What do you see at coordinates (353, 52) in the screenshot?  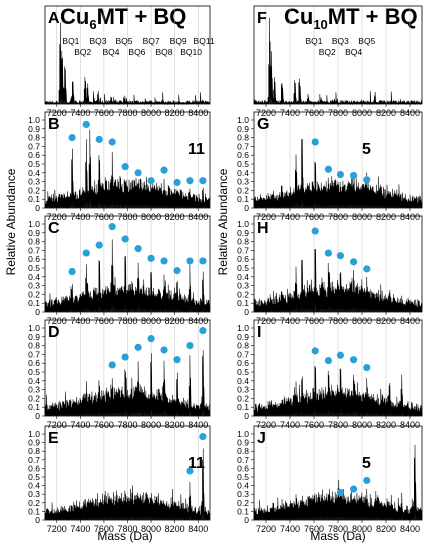 I see `bq-label: BQ4` at bounding box center [353, 52].